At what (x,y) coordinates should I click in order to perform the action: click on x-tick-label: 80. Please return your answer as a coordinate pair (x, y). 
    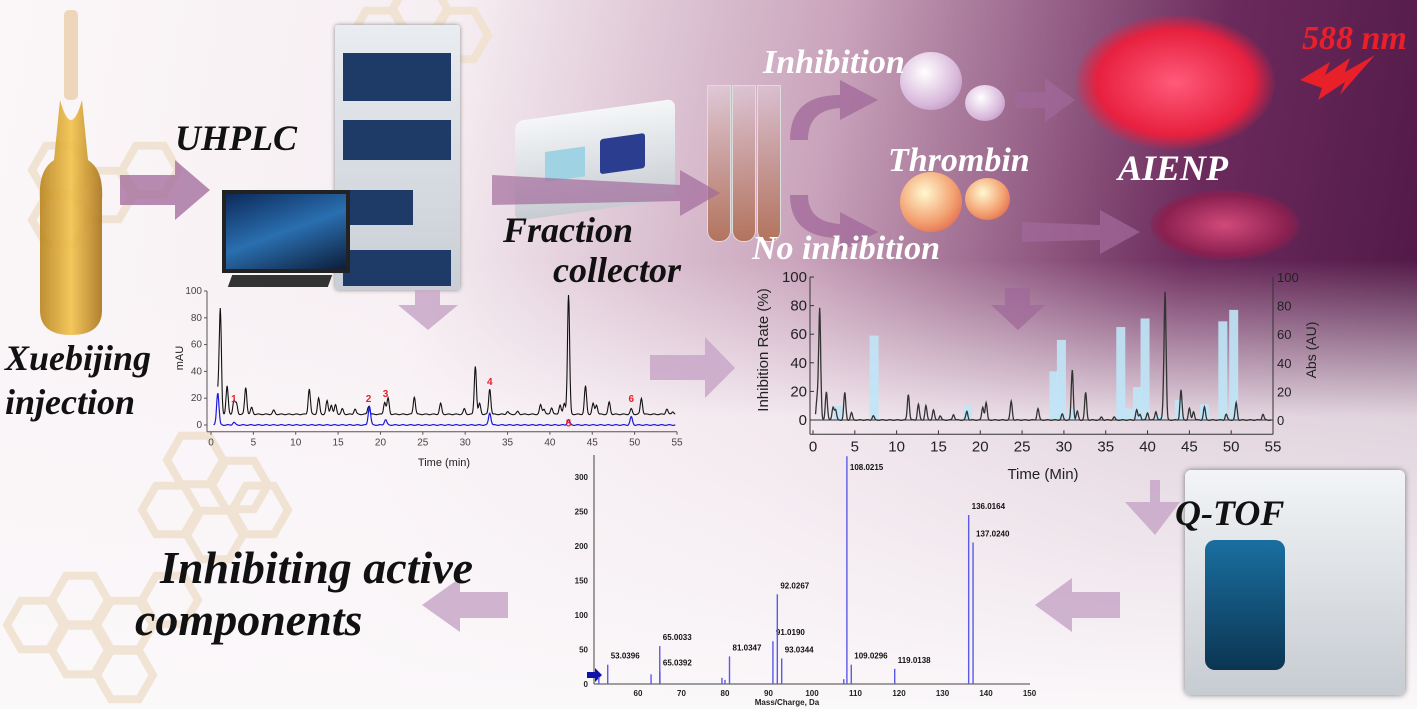
    Looking at the image, I should click on (725, 693).